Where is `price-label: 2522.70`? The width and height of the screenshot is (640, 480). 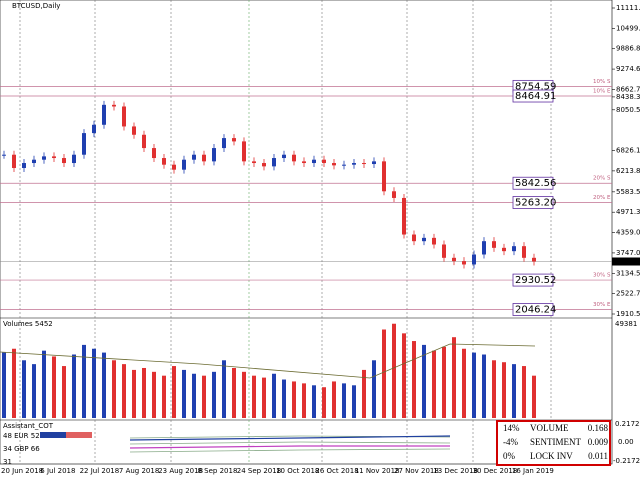 price-label: 2522.70 is located at coordinates (628, 294).